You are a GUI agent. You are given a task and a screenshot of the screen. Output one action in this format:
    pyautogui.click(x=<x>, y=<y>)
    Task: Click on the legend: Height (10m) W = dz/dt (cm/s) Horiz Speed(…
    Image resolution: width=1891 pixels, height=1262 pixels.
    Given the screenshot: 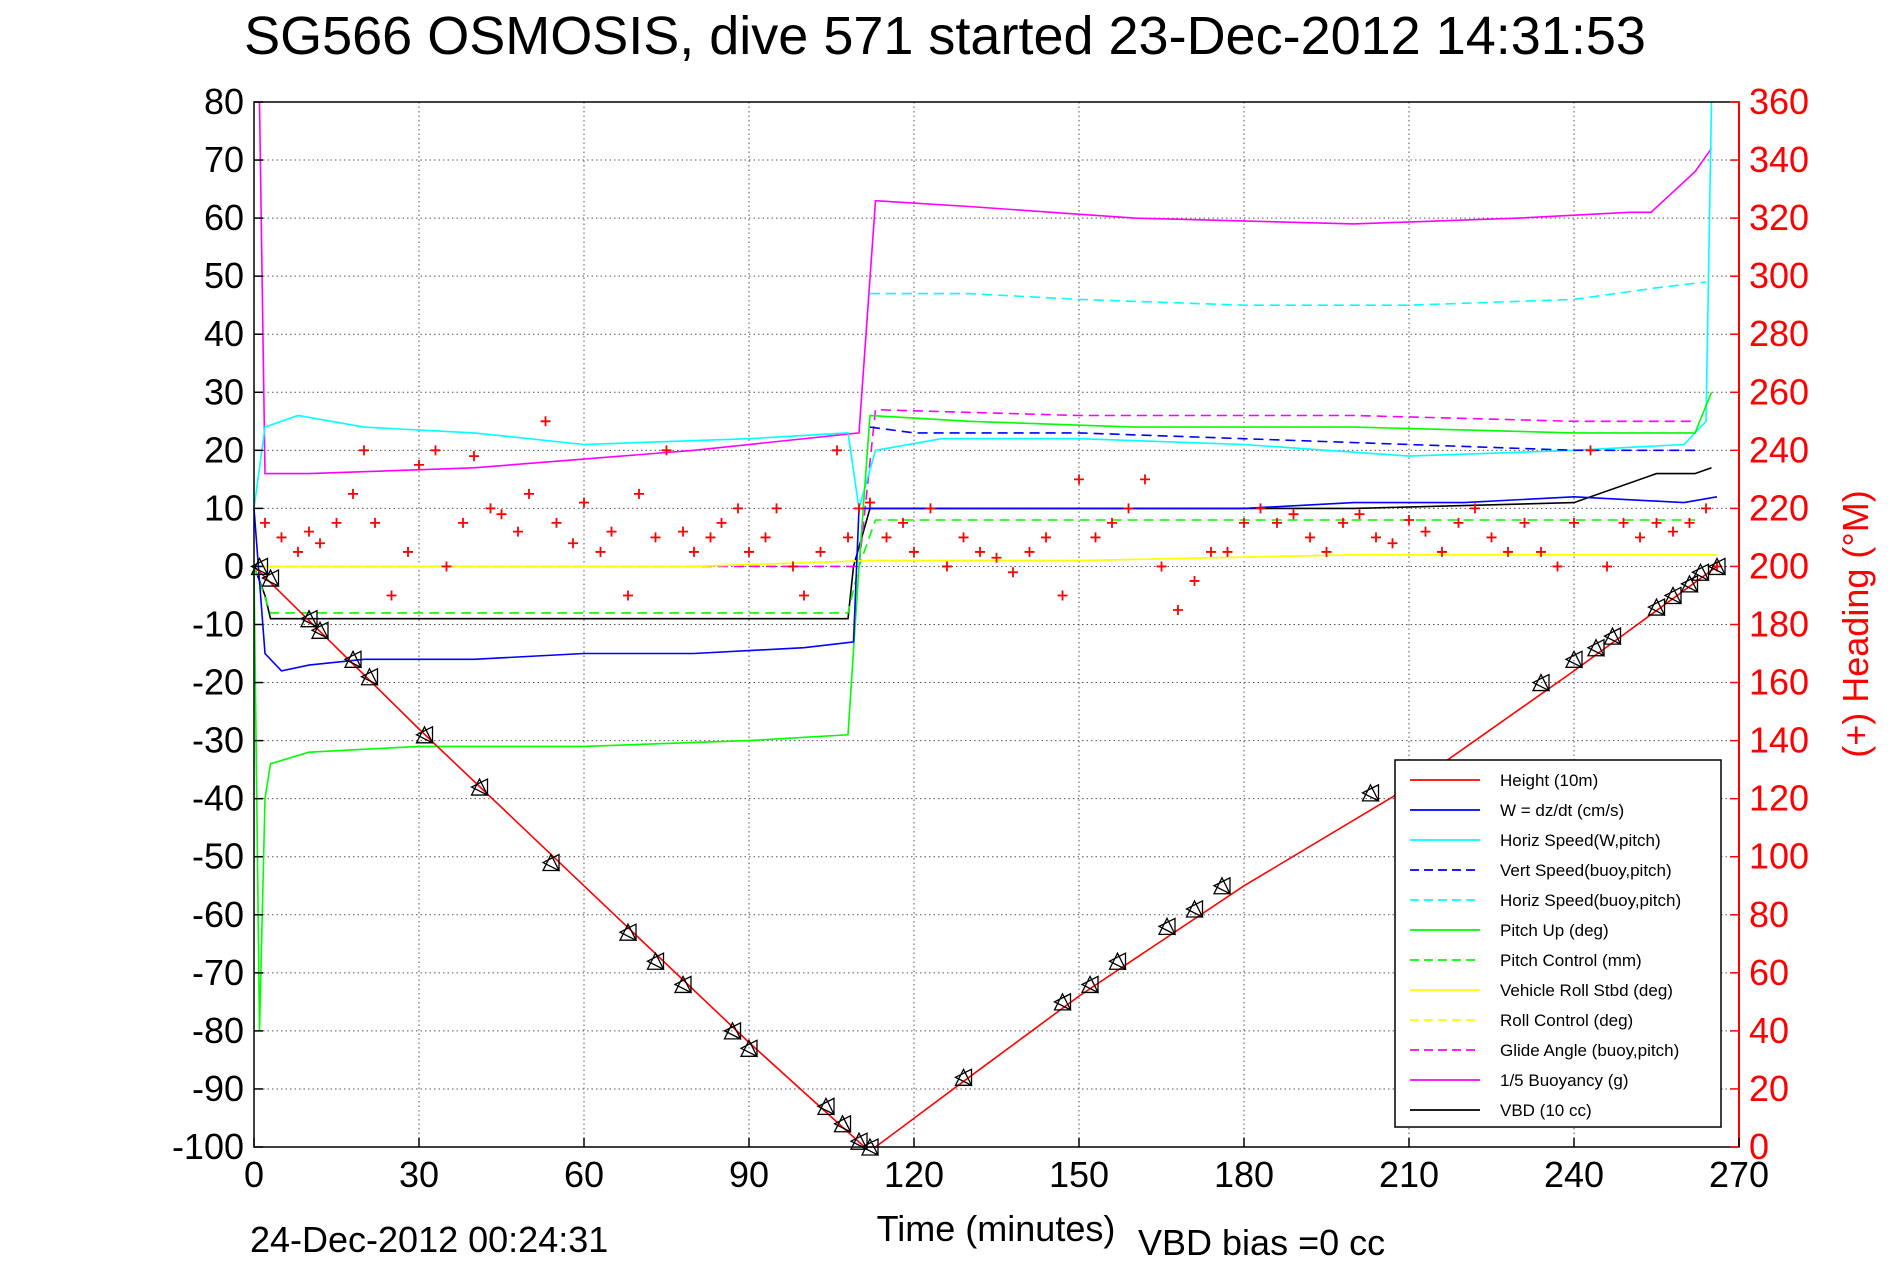 What is the action you would take?
    pyautogui.click(x=1558, y=943)
    